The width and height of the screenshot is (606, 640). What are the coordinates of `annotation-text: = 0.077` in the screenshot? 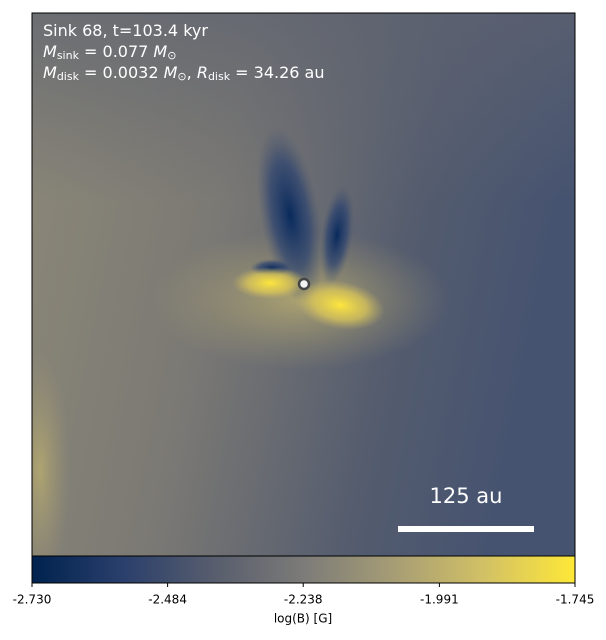 It's located at (116, 51).